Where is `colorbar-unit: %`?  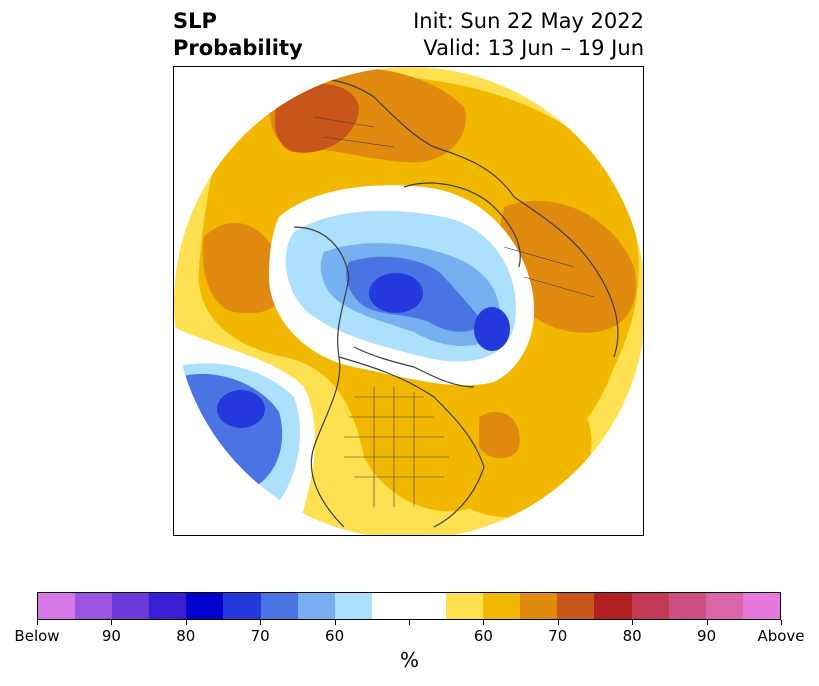
colorbar-unit: % is located at coordinates (409, 660).